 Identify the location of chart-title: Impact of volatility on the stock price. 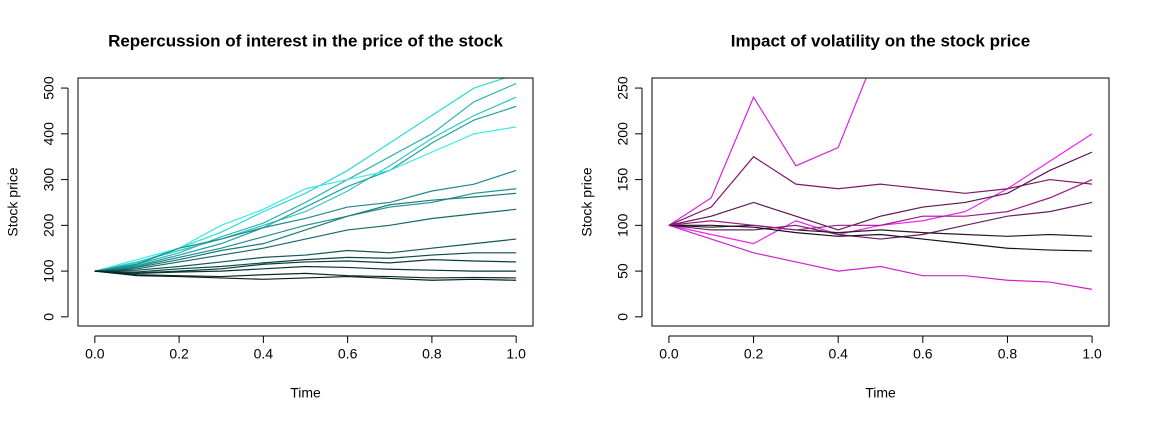
(880, 40).